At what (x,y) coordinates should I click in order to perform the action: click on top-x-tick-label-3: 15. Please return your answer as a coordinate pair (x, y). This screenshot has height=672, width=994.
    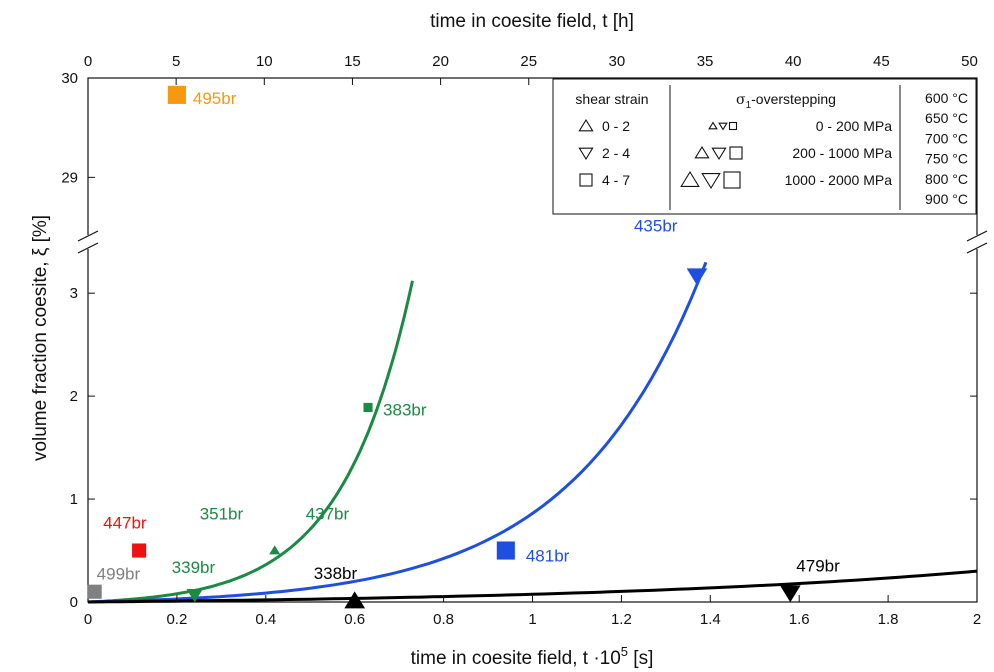
    Looking at the image, I should click on (352, 61).